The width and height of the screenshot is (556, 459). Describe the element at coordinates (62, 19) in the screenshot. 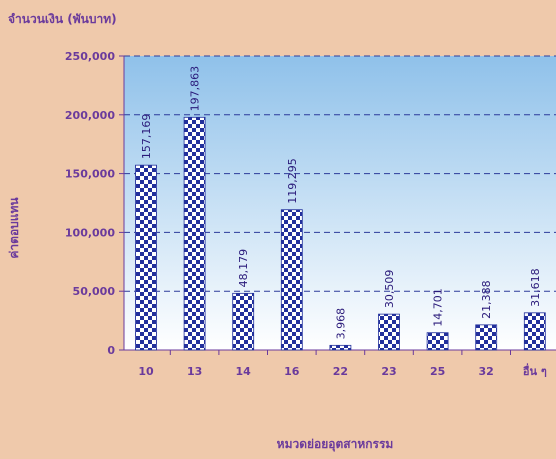

I see `unit-label: จำนวนเงิน (พันบาท)` at that location.